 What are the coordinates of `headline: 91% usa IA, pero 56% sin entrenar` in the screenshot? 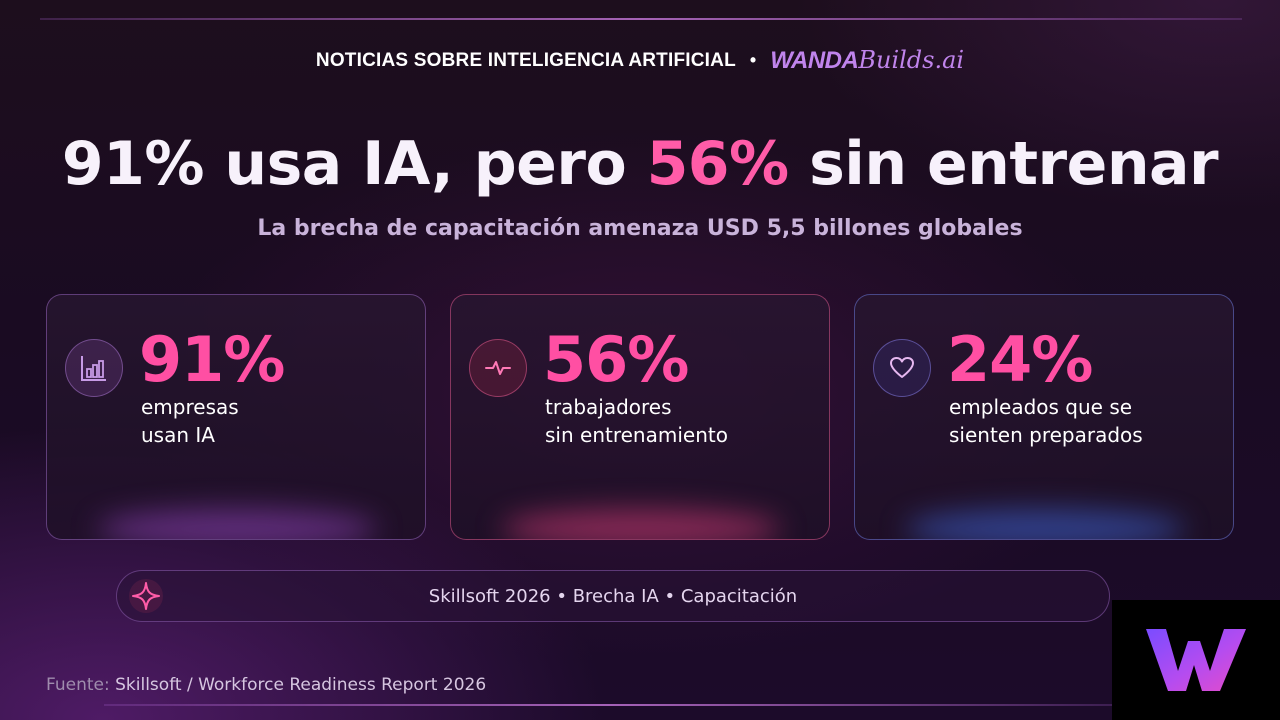 It's located at (640, 164).